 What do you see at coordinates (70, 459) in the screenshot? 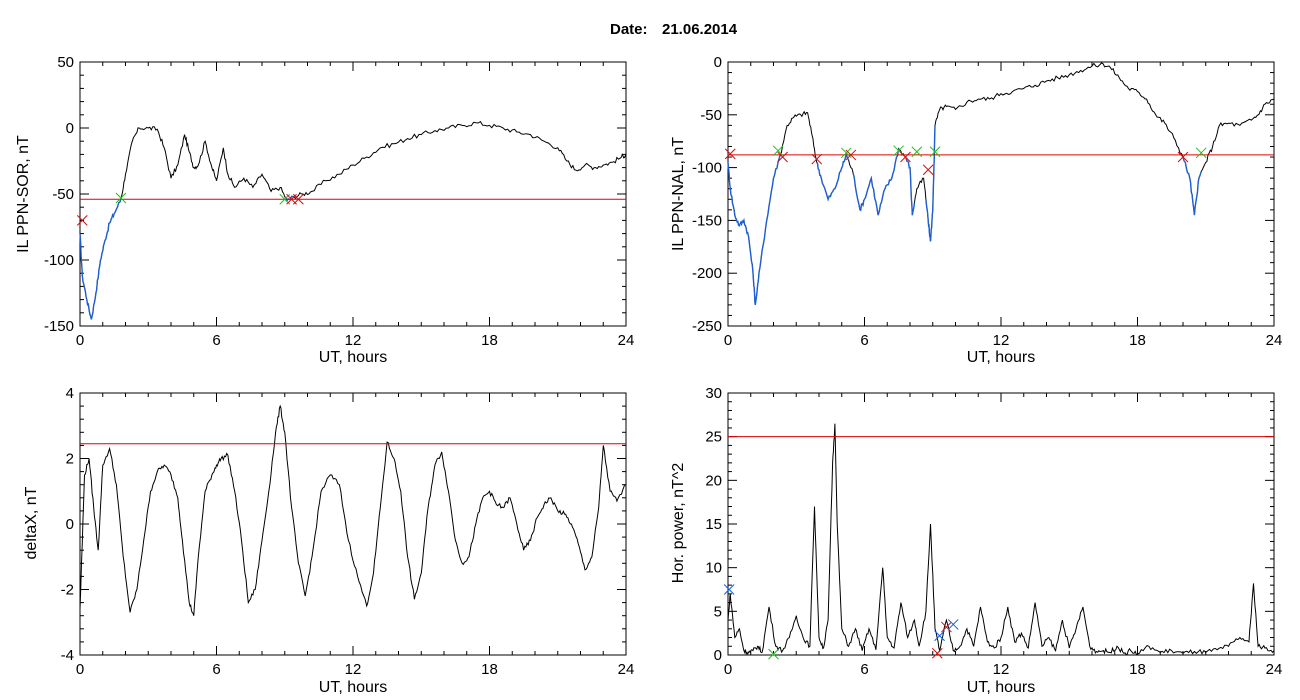
I see `y-tick-label: 2` at bounding box center [70, 459].